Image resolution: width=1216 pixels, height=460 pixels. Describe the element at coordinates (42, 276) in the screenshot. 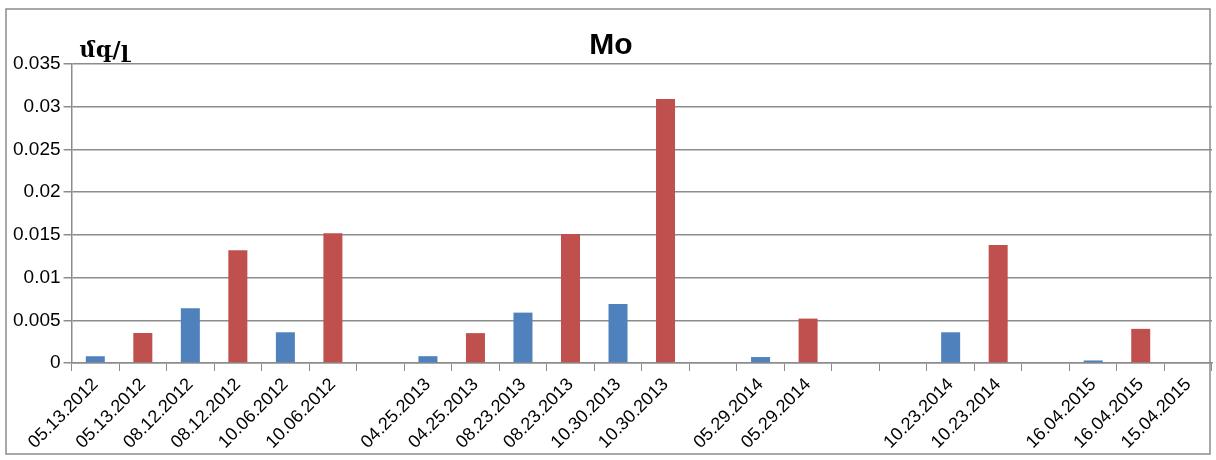

I see `y-tick-label: 0.01` at that location.